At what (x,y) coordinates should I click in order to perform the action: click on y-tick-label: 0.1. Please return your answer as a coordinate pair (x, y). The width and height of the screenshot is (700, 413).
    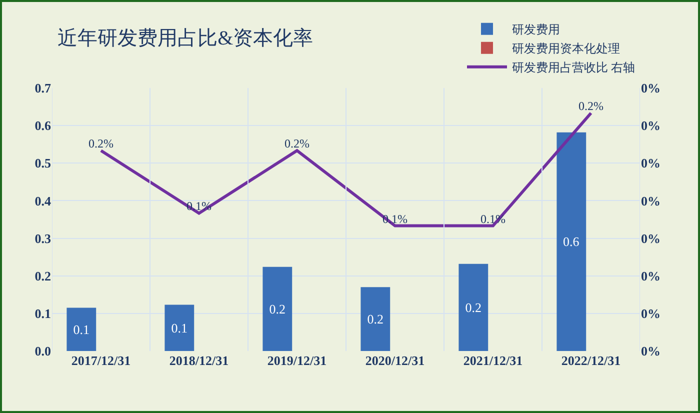
    Looking at the image, I should click on (42, 313).